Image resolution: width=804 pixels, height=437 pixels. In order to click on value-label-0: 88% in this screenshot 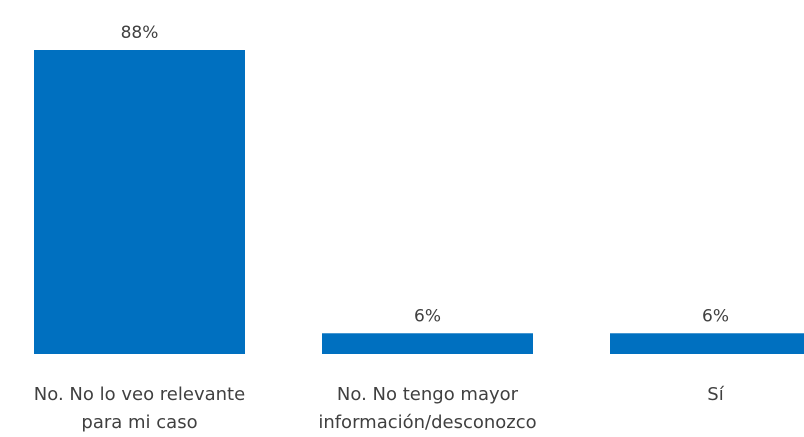, I will do `click(140, 33)`.